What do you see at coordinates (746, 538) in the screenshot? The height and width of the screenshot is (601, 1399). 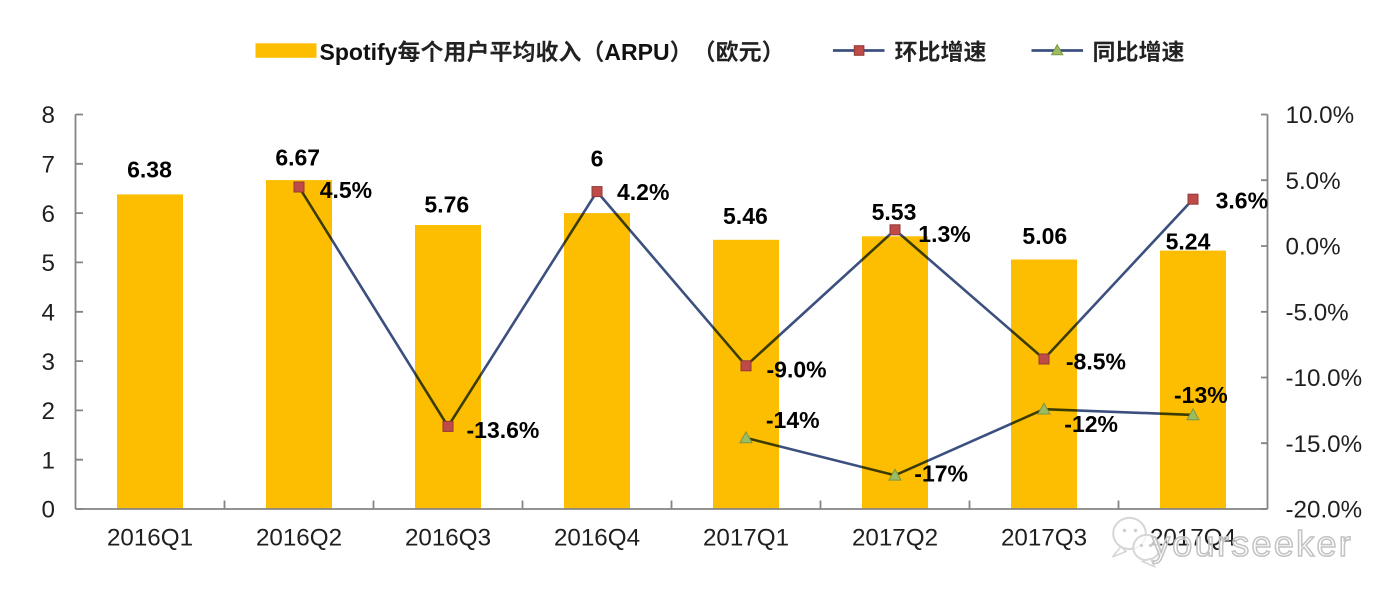 I see `svg-text: 2017Q1` at bounding box center [746, 538].